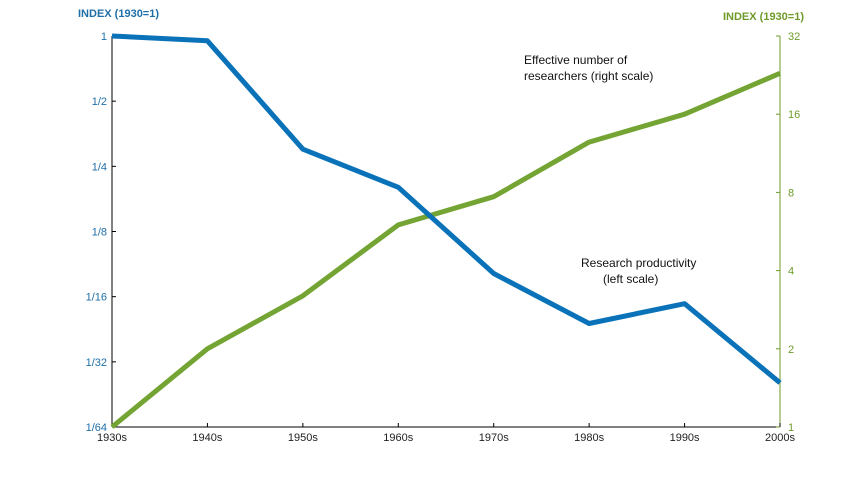  Describe the element at coordinates (791, 193) in the screenshot. I see `right-tick-label: 8` at that location.